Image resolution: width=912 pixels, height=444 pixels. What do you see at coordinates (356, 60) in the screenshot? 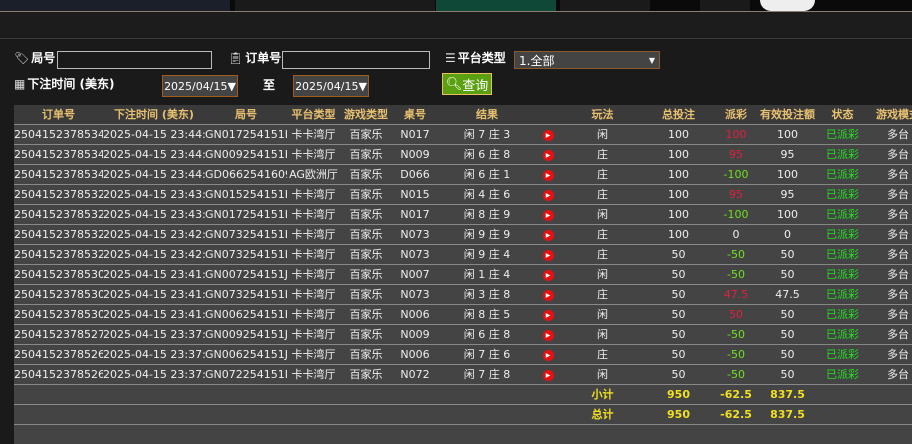
I see `order-input` at bounding box center [356, 60].